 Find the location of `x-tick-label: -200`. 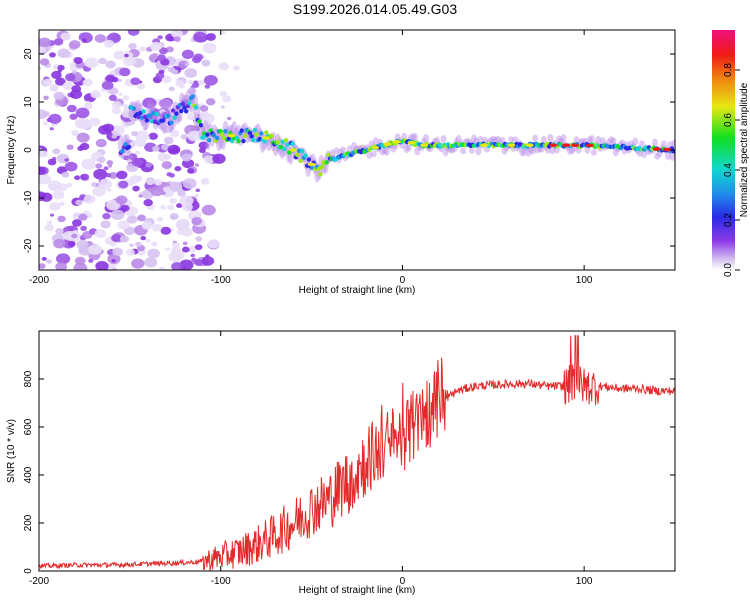

x-tick-label: -200 is located at coordinates (39, 581).